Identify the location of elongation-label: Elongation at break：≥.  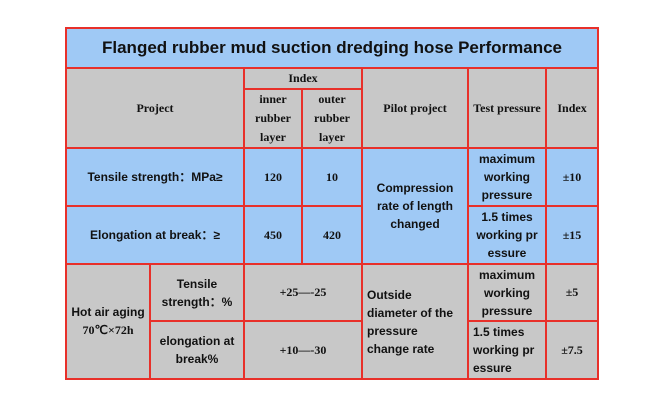
(155, 235).